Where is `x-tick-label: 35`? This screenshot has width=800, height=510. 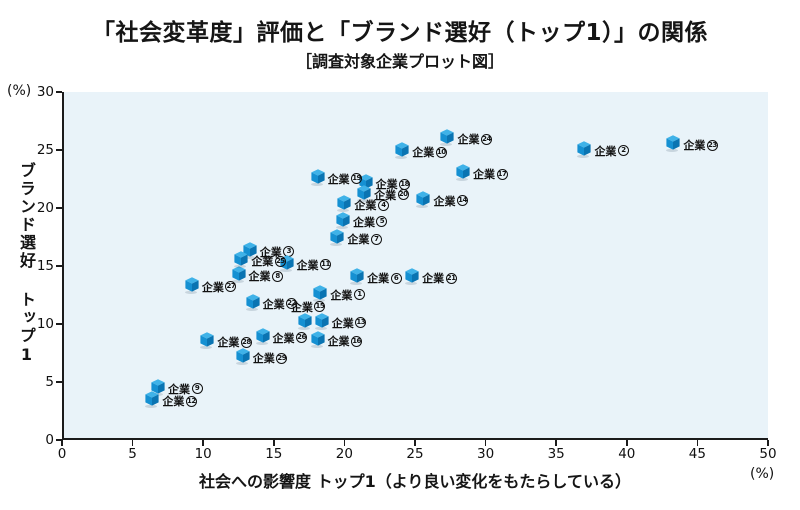 x-tick-label: 35 is located at coordinates (556, 454).